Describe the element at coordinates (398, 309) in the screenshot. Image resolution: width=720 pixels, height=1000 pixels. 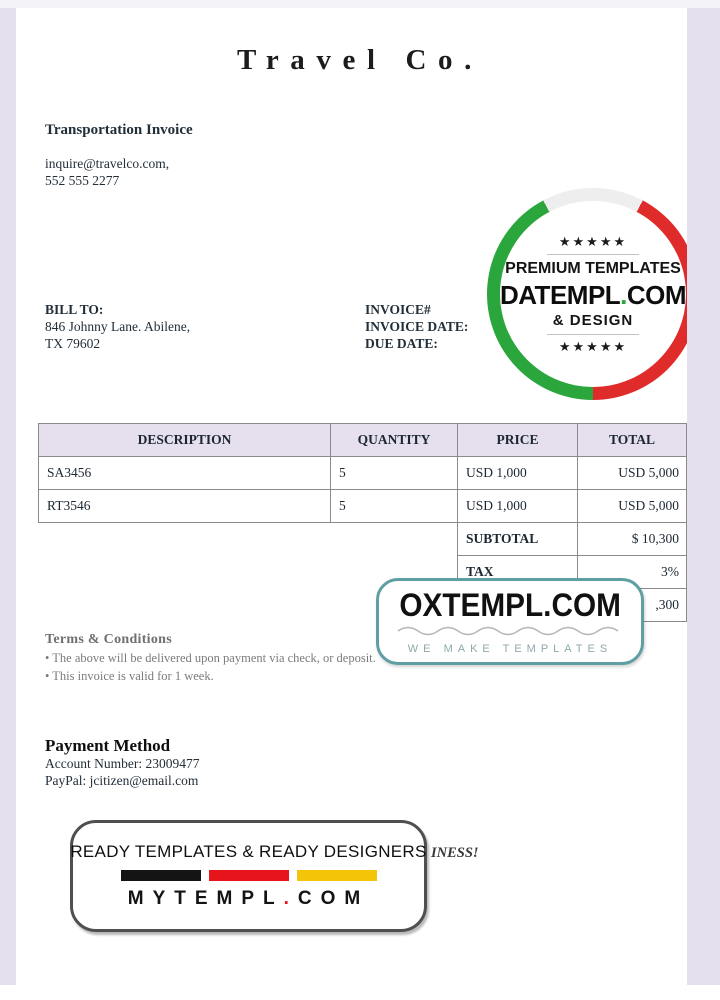
I see `invoice-number-label: INVOICE#` at that location.